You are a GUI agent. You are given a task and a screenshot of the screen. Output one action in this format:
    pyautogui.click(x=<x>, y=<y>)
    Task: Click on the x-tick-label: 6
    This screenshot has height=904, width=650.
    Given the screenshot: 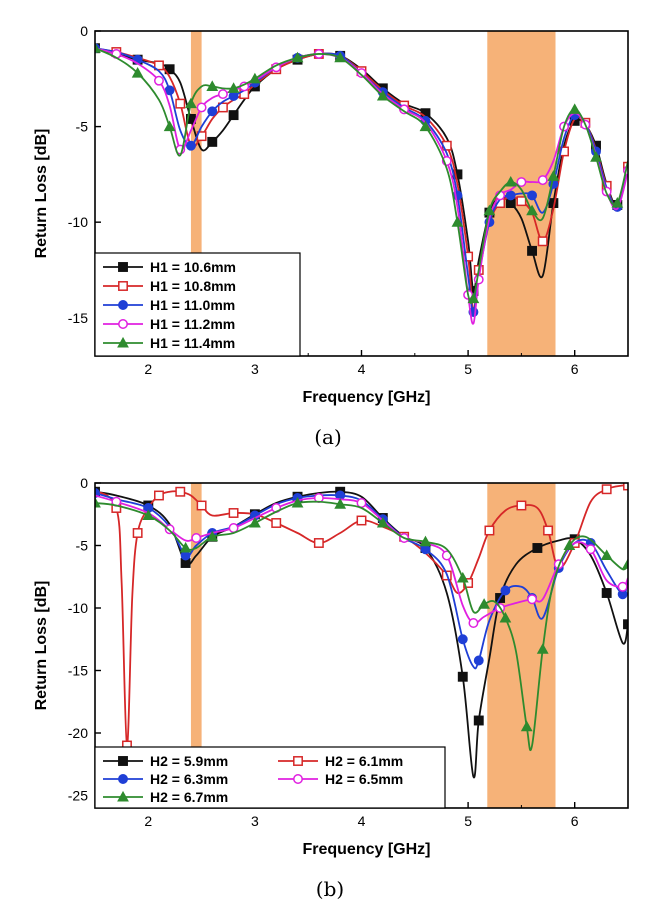 What is the action you would take?
    pyautogui.click(x=575, y=369)
    